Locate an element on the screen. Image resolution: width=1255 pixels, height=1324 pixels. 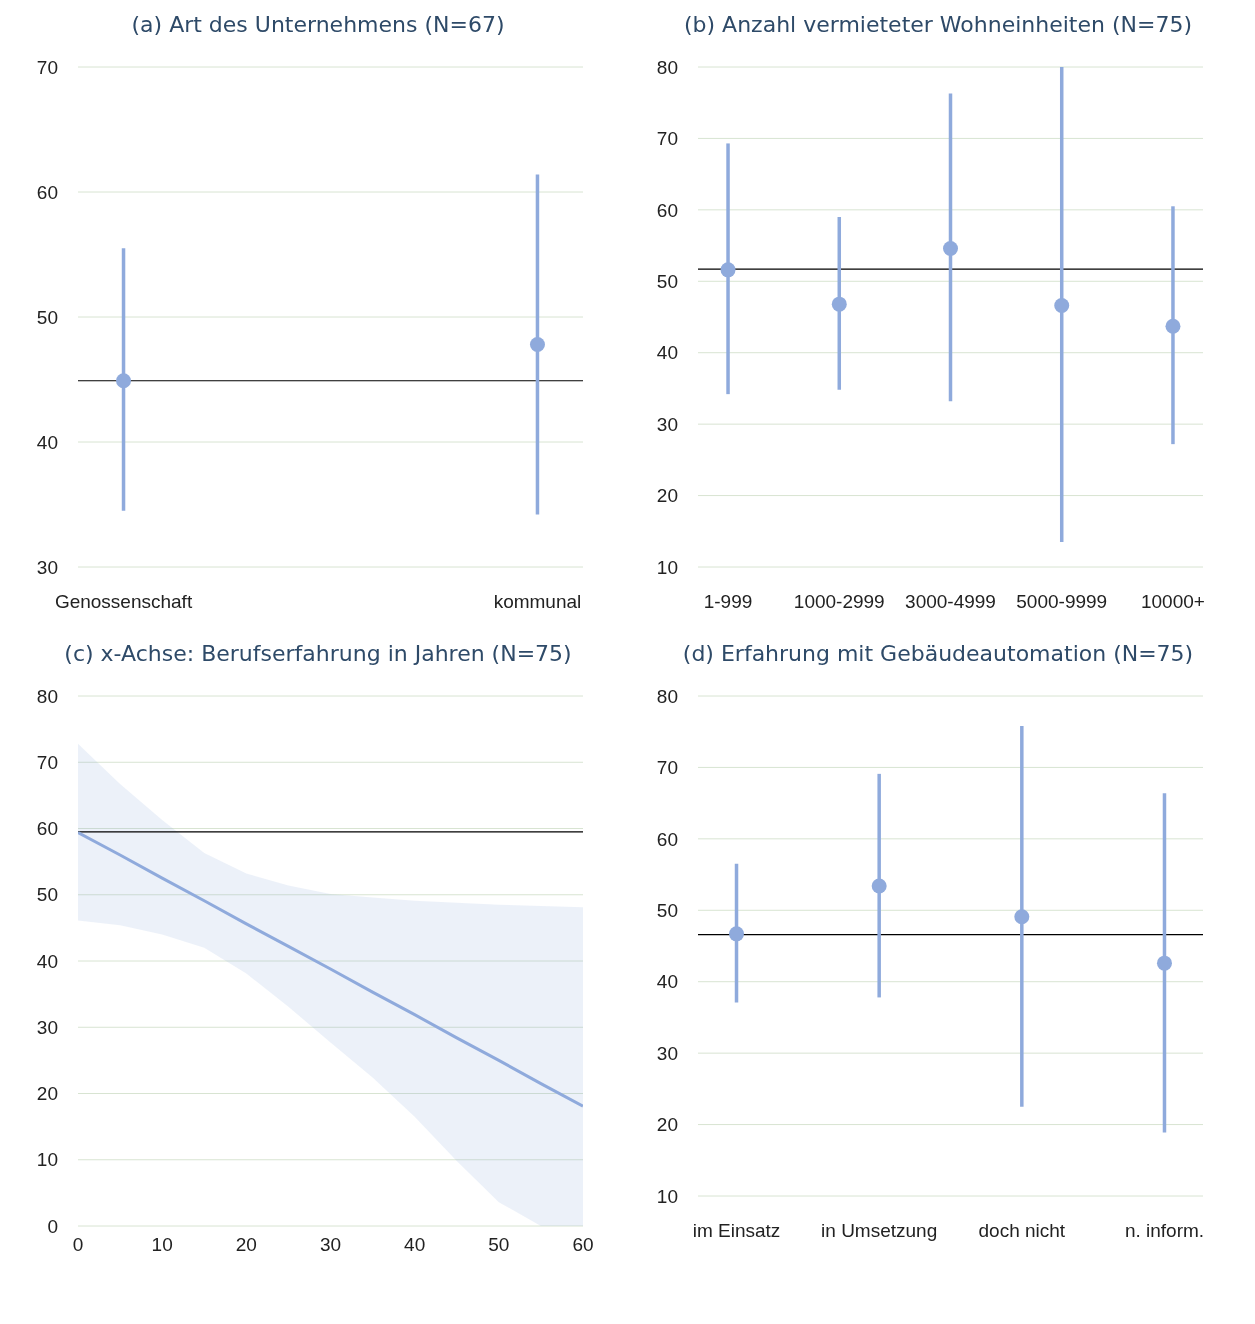
x-tick-label: 5000-9999 is located at coordinates (1062, 602).